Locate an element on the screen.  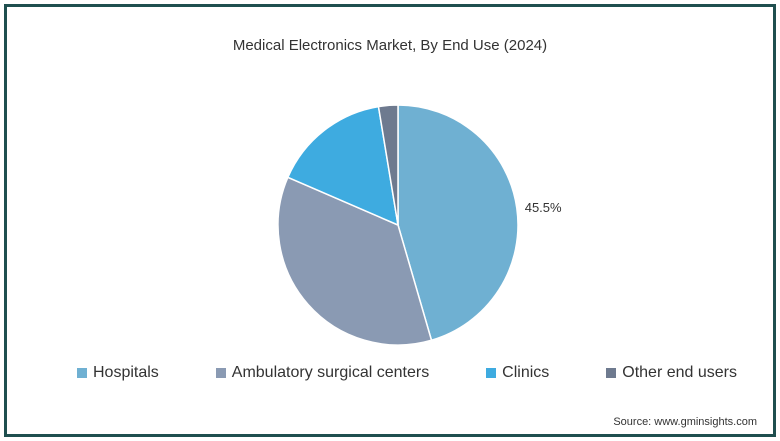
source-note: Source: www.gminsights.com is located at coordinates (685, 422).